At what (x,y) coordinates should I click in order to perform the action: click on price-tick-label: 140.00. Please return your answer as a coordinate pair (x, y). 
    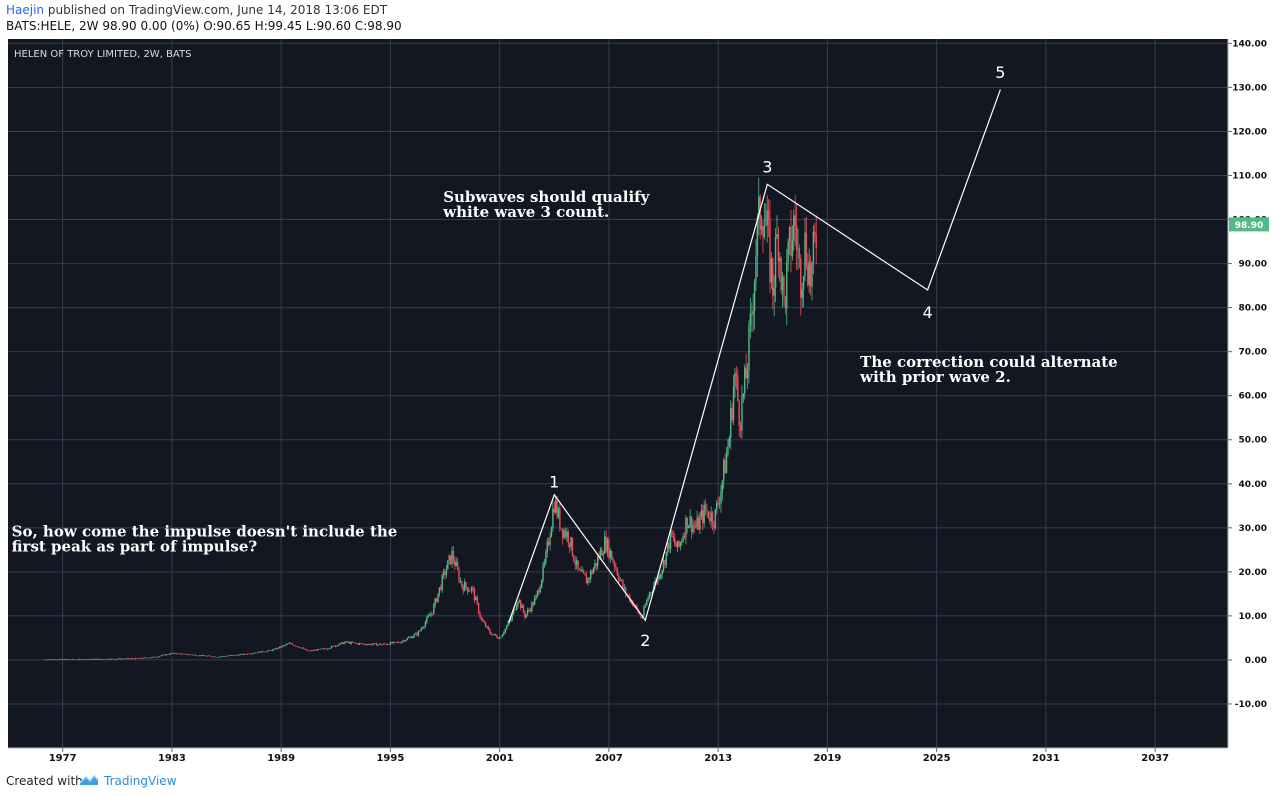
    Looking at the image, I should click on (1249, 44).